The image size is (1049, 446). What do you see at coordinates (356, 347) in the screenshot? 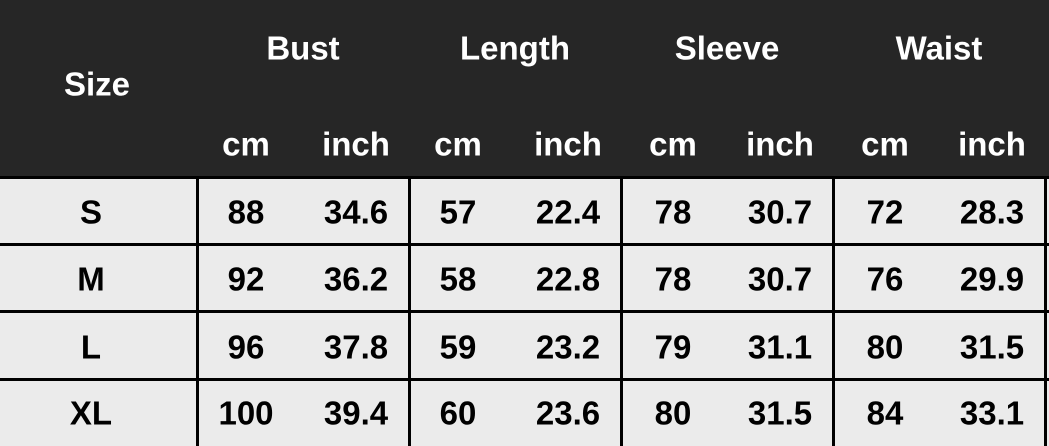
I see `value-cell: 37.8` at bounding box center [356, 347].